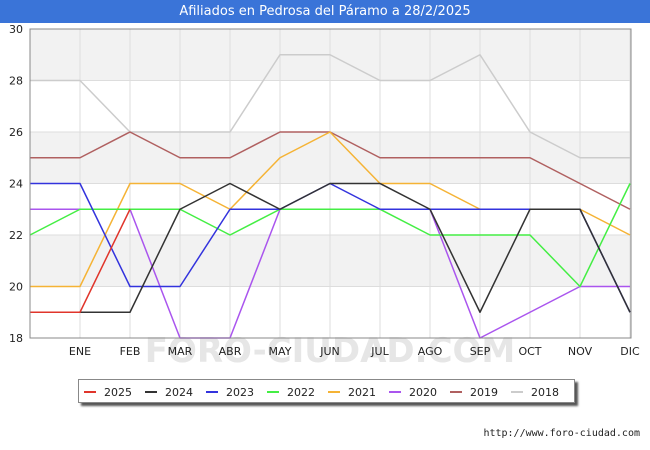 The height and width of the screenshot is (450, 650). What do you see at coordinates (16, 287) in the screenshot?
I see `y-tick-label: 20` at bounding box center [16, 287].